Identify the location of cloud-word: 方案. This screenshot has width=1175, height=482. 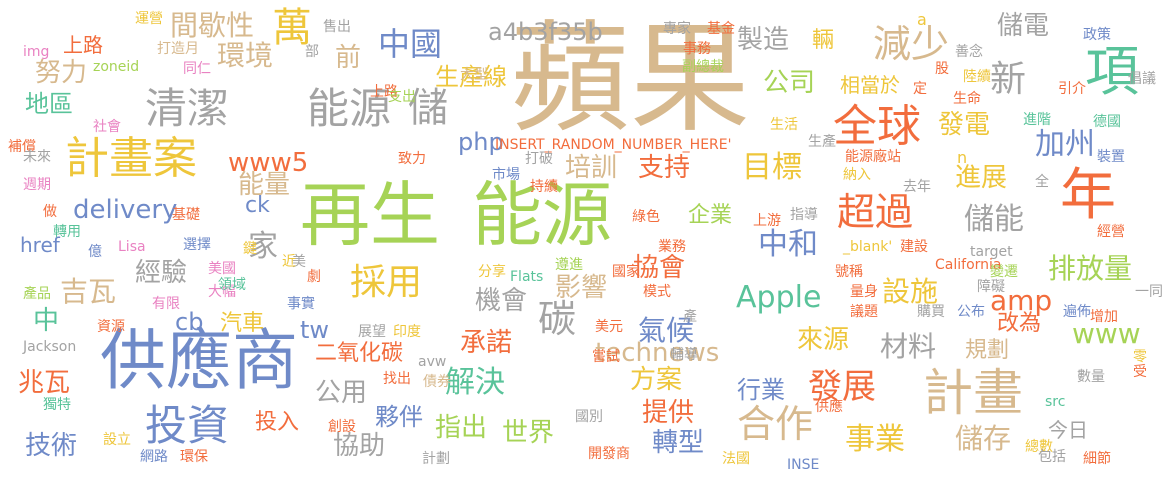
(656, 380).